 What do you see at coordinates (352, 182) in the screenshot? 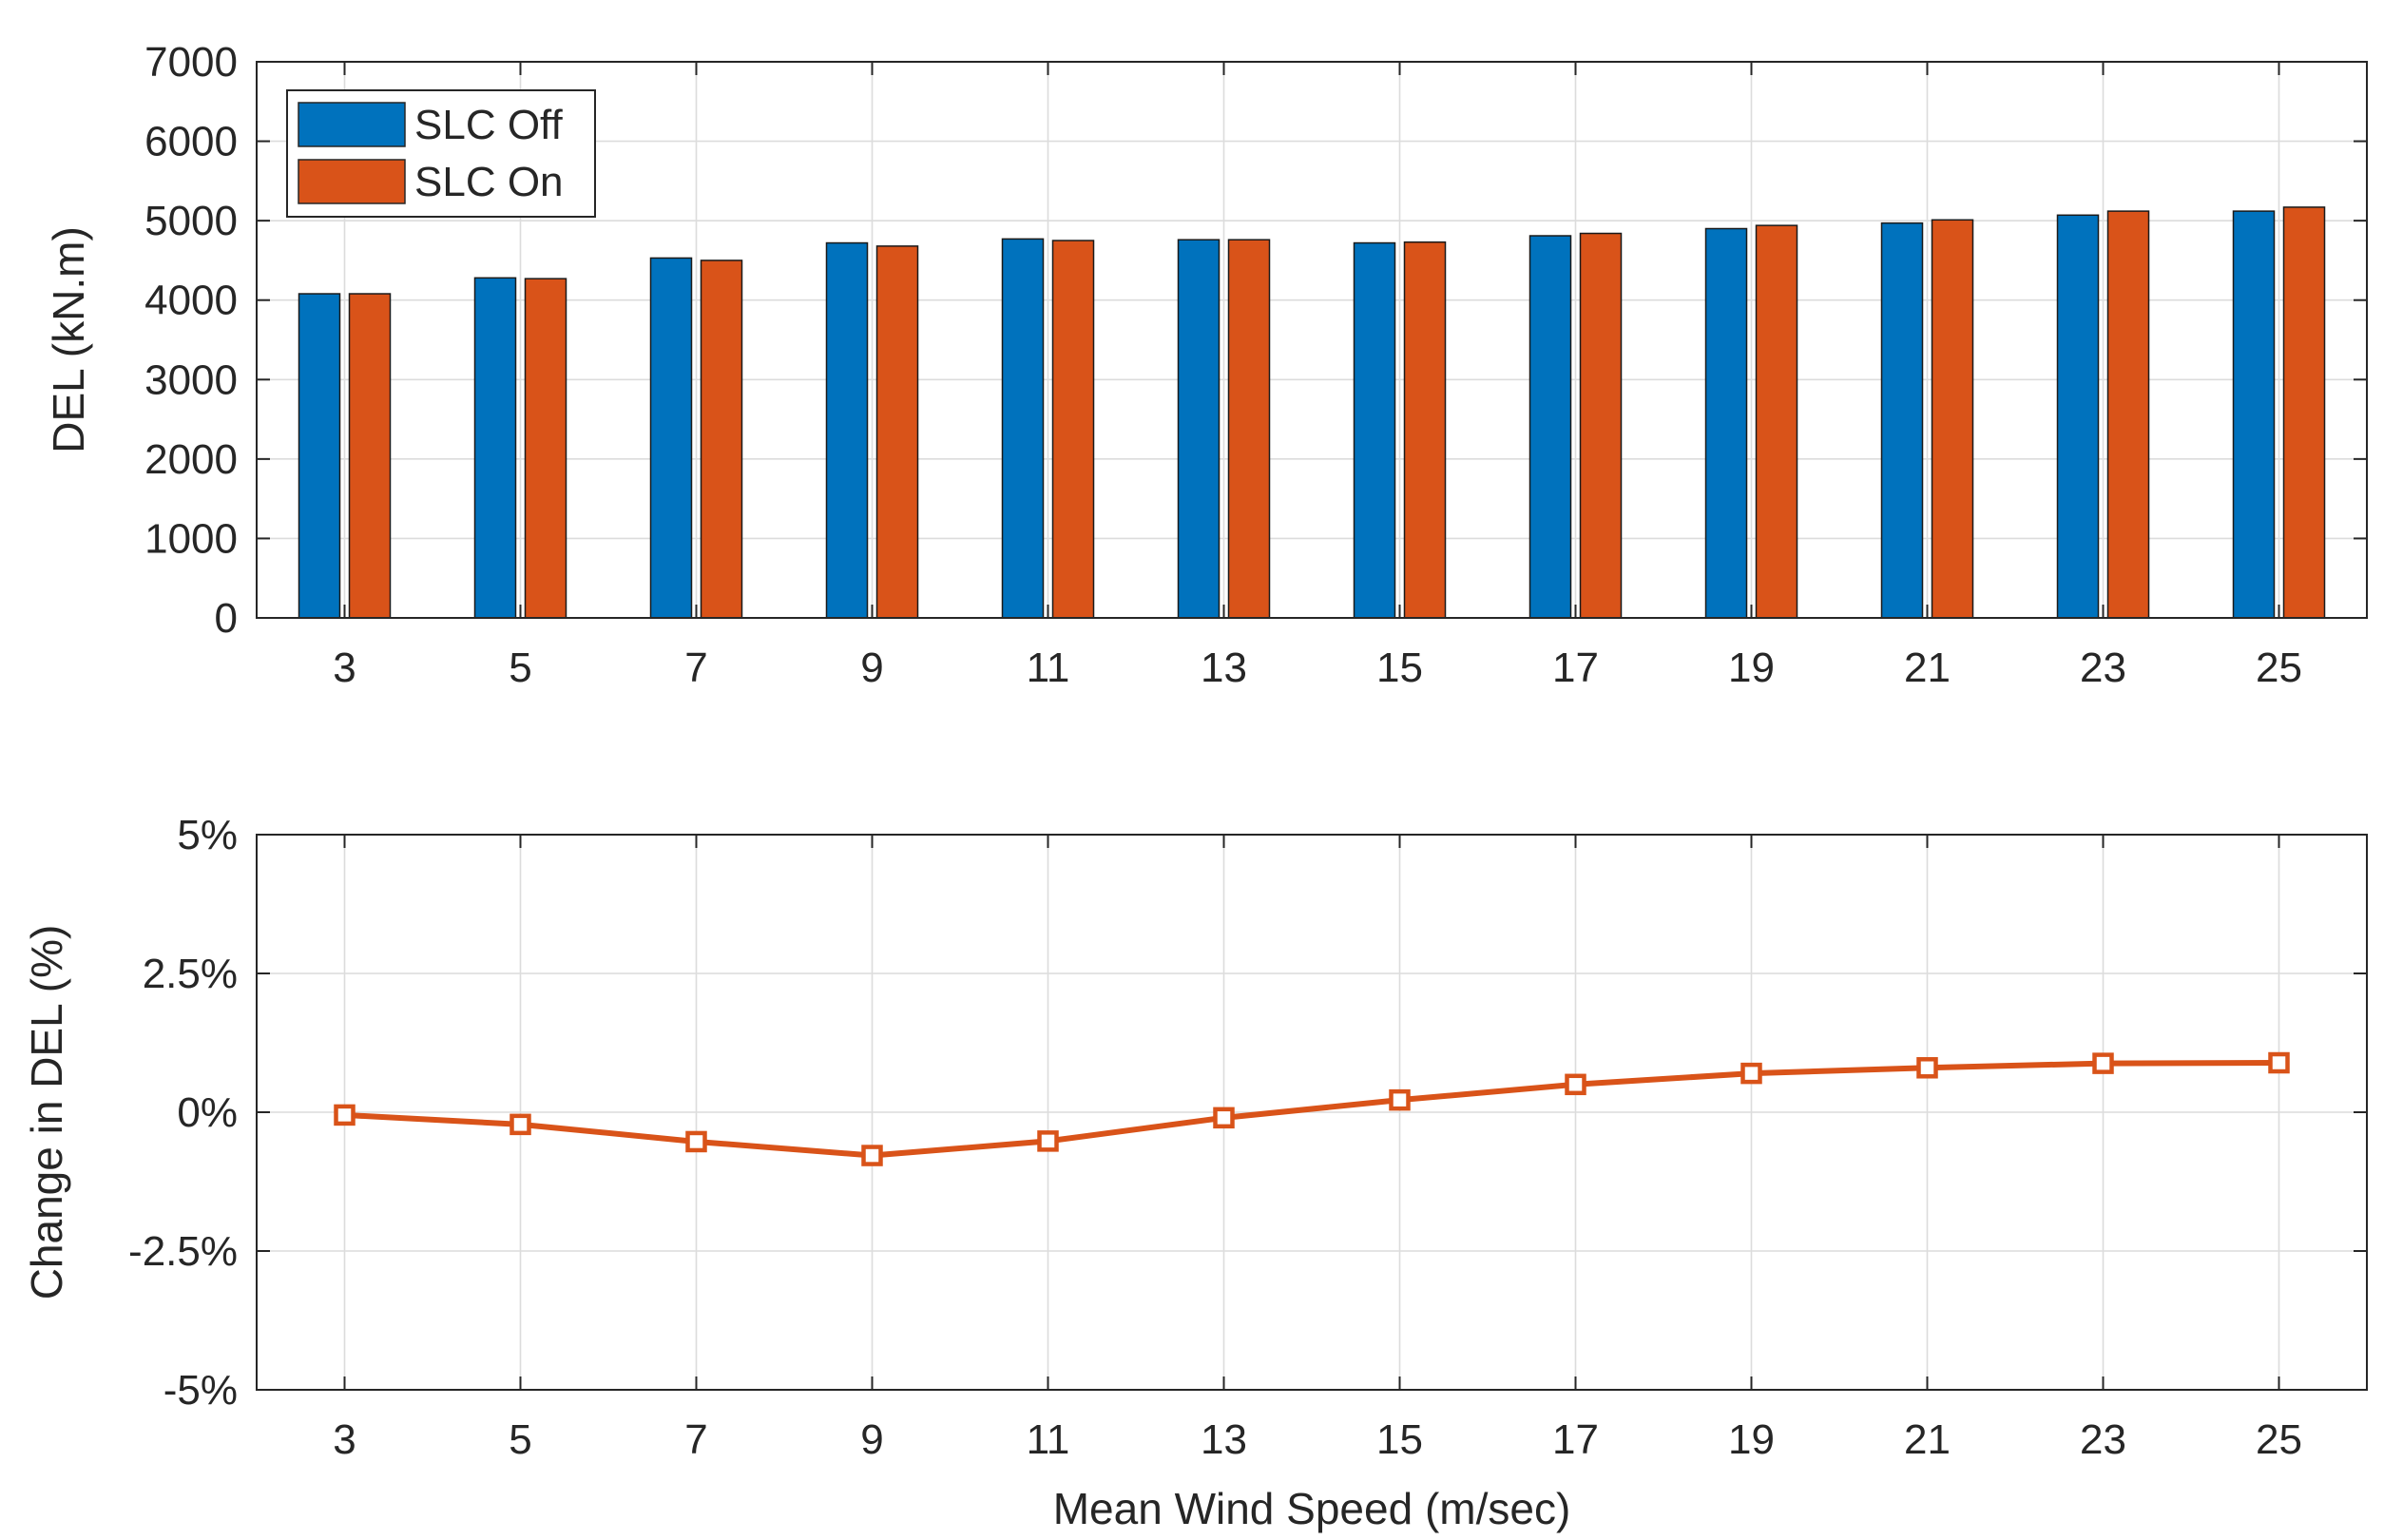
I see `legend-swatch-slc-on` at bounding box center [352, 182].